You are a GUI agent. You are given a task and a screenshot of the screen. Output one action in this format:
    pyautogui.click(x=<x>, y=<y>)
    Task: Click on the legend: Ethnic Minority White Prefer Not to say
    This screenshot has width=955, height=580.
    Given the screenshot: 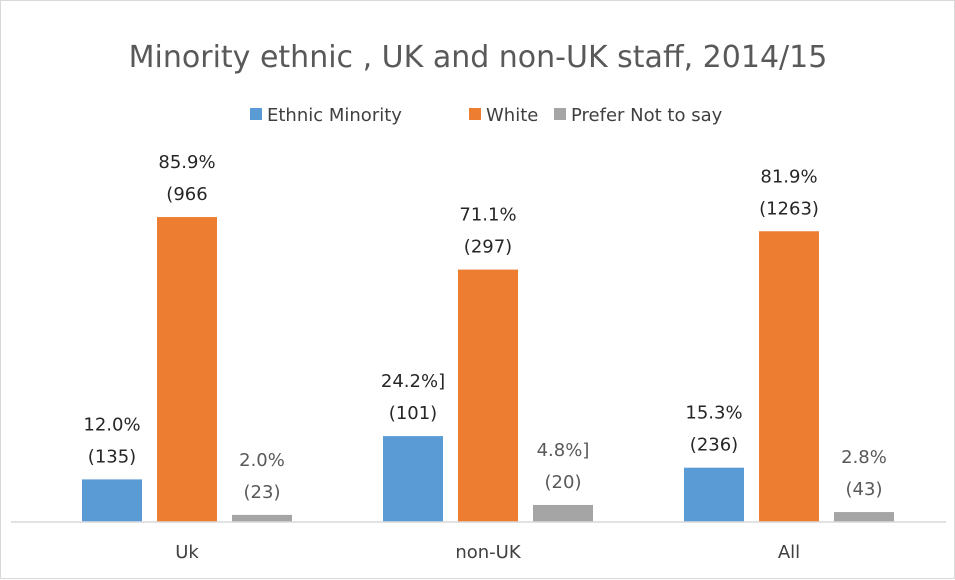 What is the action you would take?
    pyautogui.click(x=486, y=115)
    